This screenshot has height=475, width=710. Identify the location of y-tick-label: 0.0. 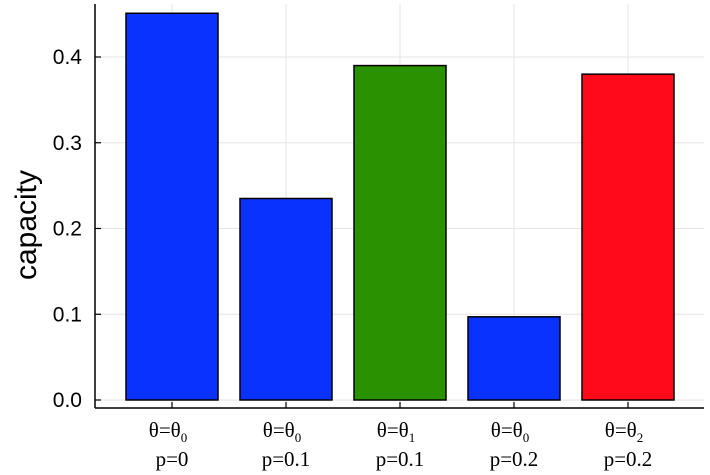
(67, 400).